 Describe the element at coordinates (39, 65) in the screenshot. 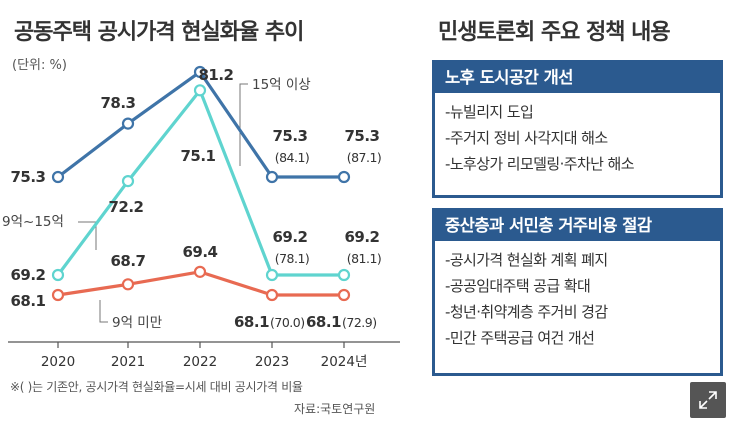

I see `unit-label: (단위: %)` at that location.